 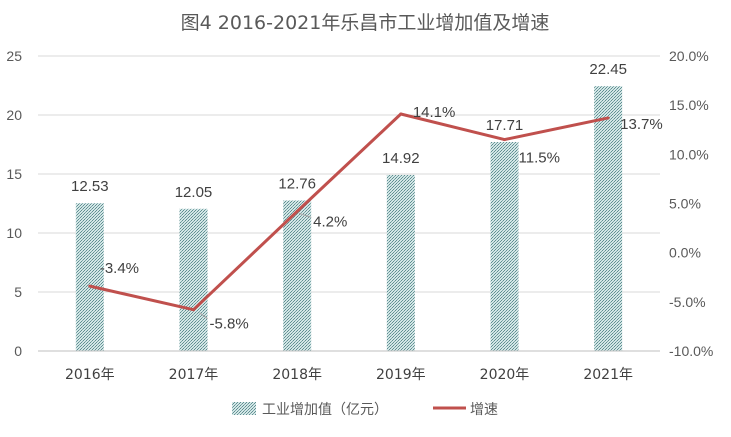 I want to click on growth-value-label: 4.2%, so click(x=330, y=221).